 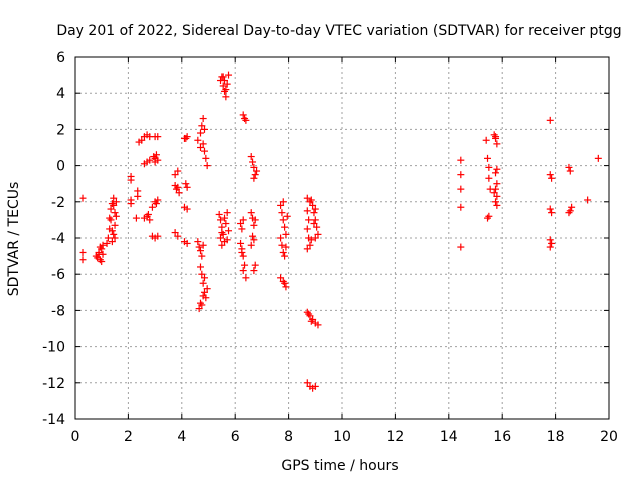 What do you see at coordinates (288, 437) in the screenshot?
I see `x-tick-label: 8` at bounding box center [288, 437].